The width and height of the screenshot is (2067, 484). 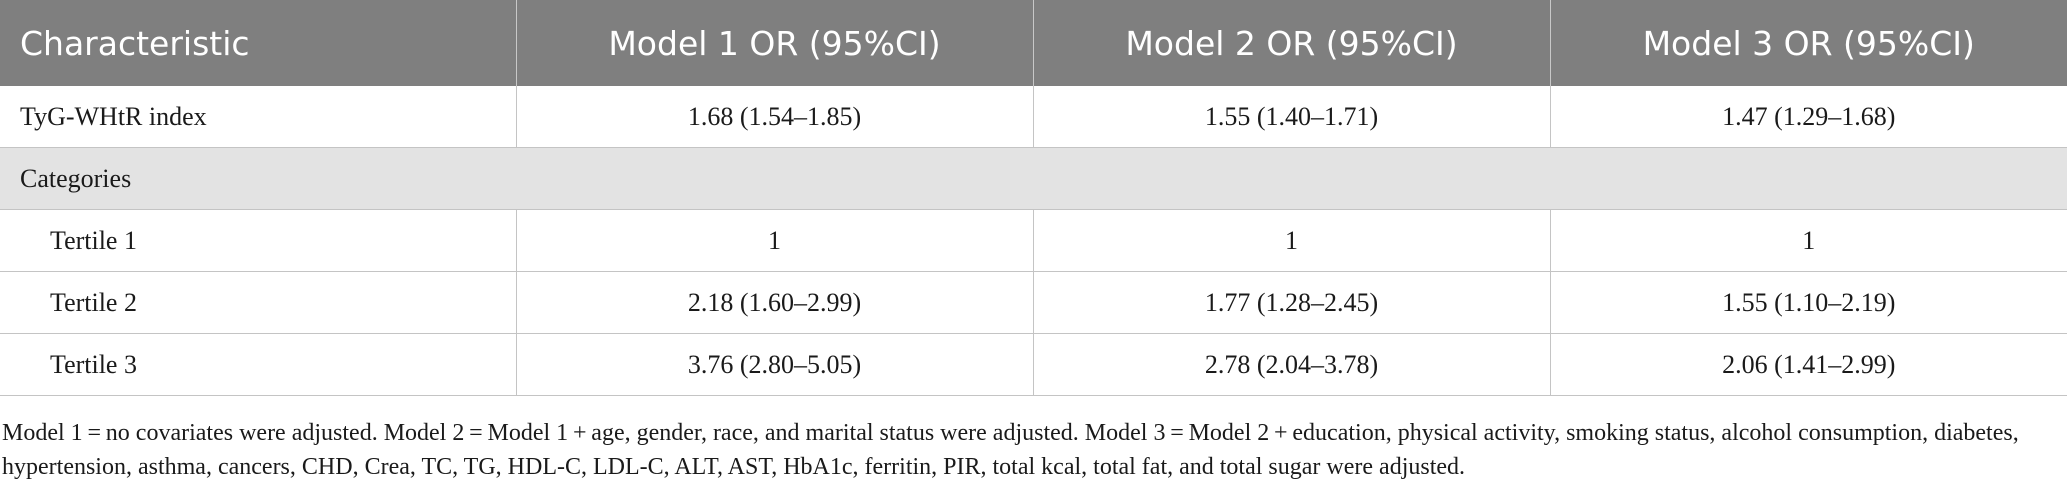 What do you see at coordinates (1292, 43) in the screenshot?
I see `column-header-model-2: Model 2 OR (95%CI)` at bounding box center [1292, 43].